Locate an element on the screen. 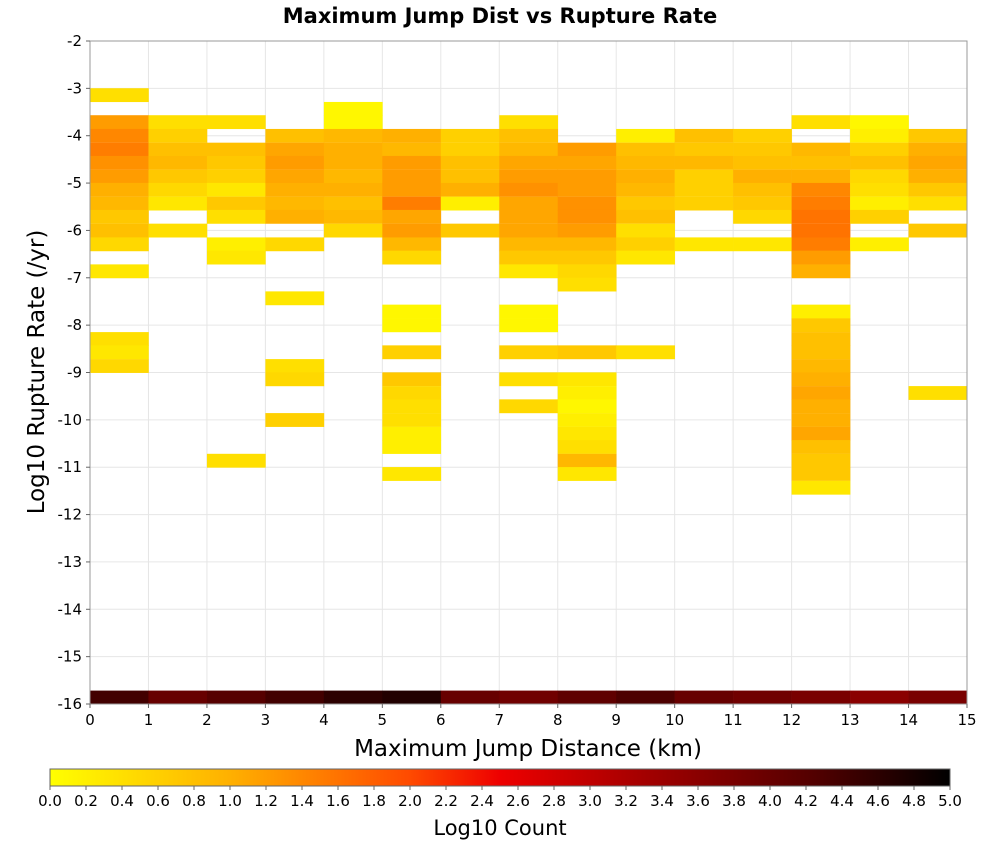 This screenshot has width=1000, height=850. x-tick-label: 7 is located at coordinates (499, 720).